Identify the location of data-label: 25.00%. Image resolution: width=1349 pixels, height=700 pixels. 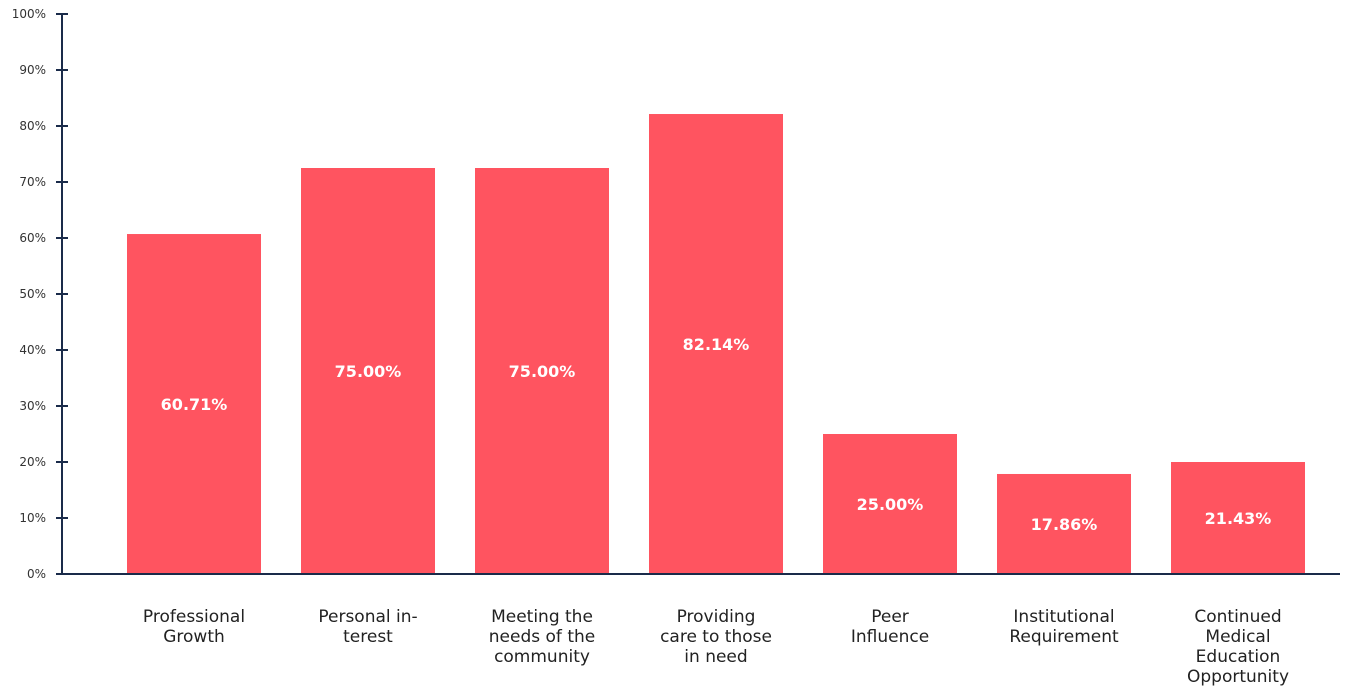
(890, 504).